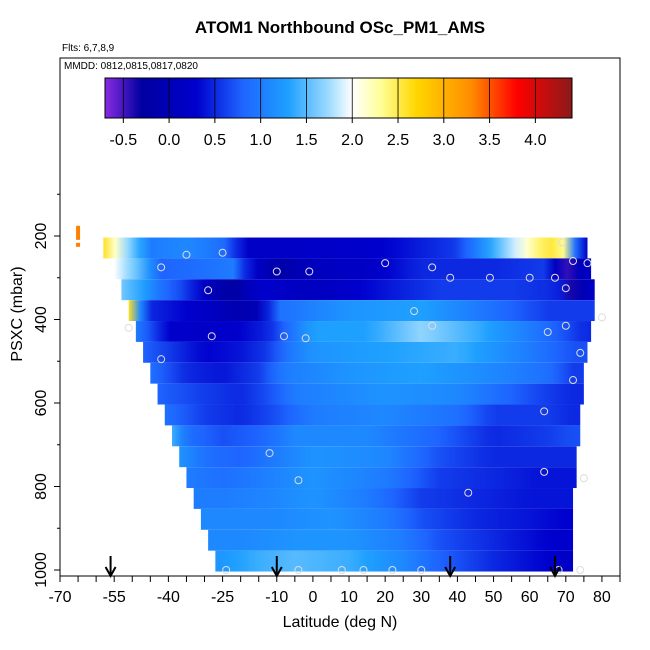 The width and height of the screenshot is (650, 650). Describe the element at coordinates (535, 140) in the screenshot. I see `colorbar-tick-label: 4.0` at that location.